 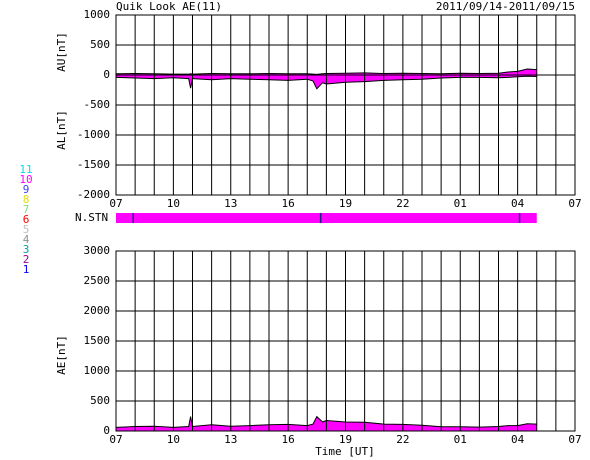 What do you see at coordinates (26, 209) in the screenshot?
I see `legend-entry: 7` at bounding box center [26, 209].